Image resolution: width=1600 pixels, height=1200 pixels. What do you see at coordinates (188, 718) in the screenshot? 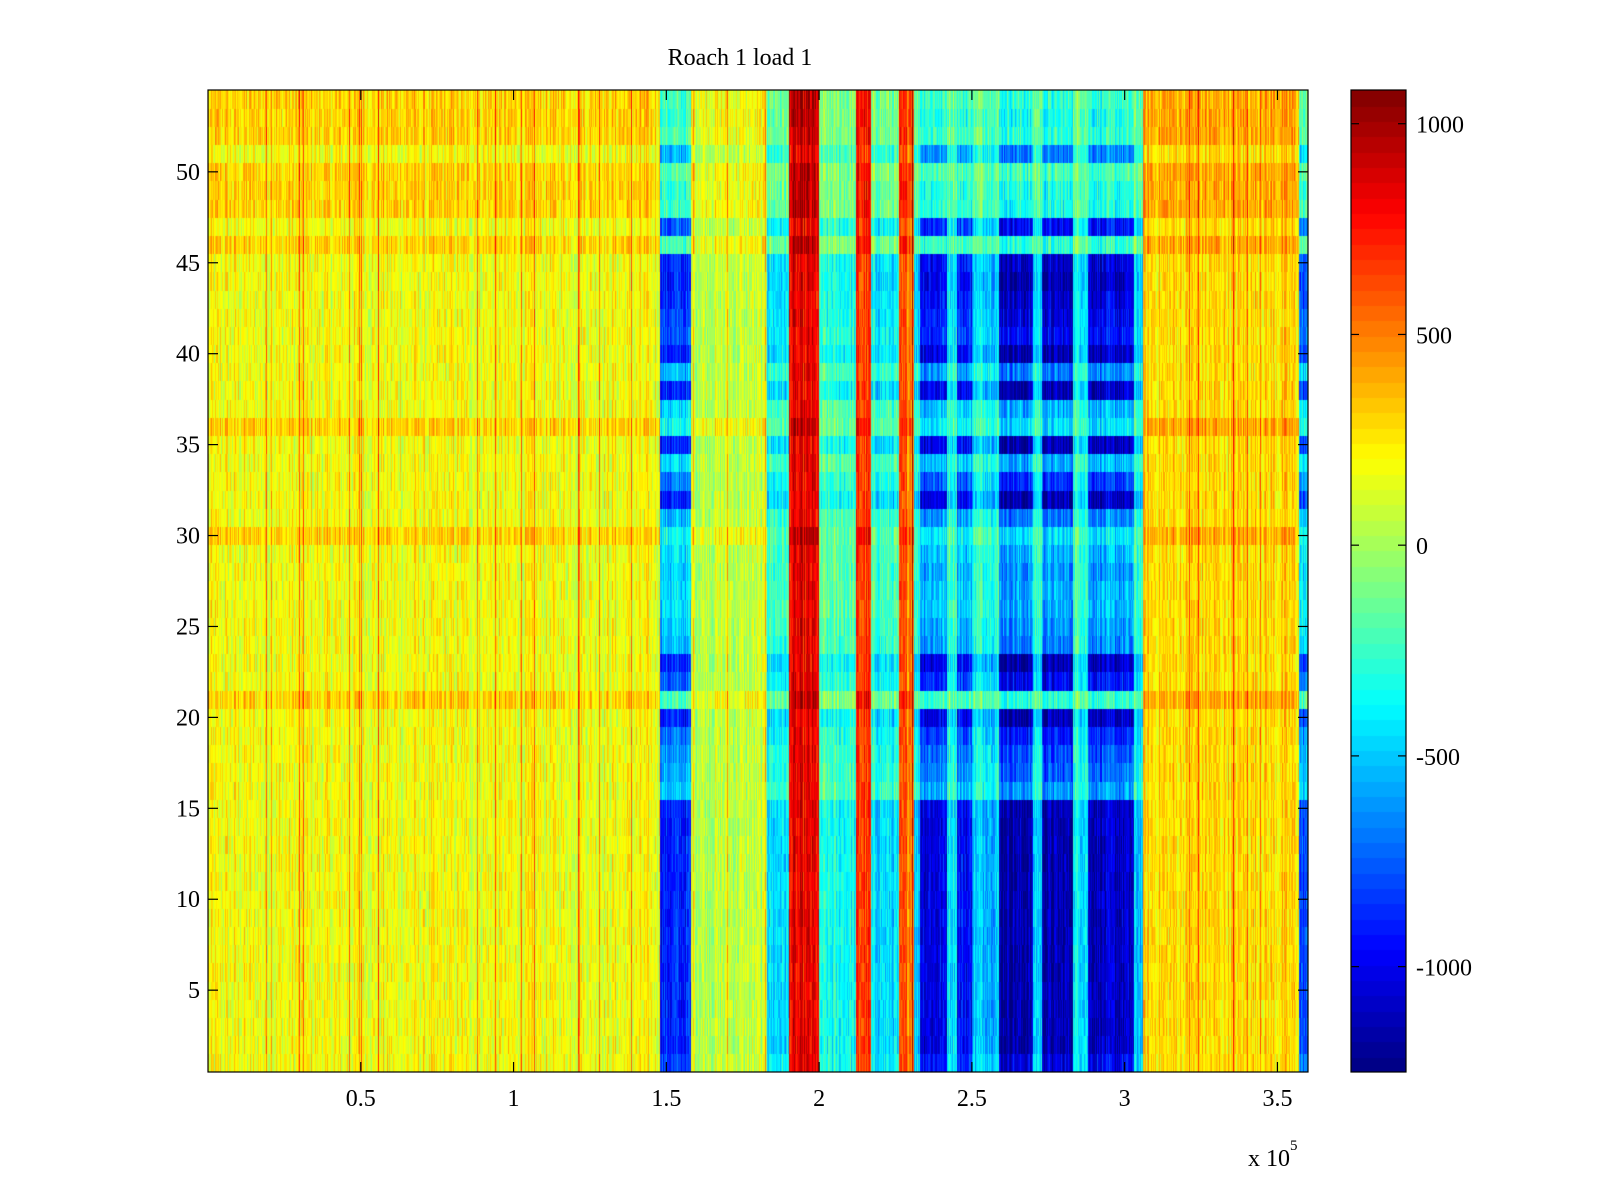
I see `y-tick-label: 20` at bounding box center [188, 718].